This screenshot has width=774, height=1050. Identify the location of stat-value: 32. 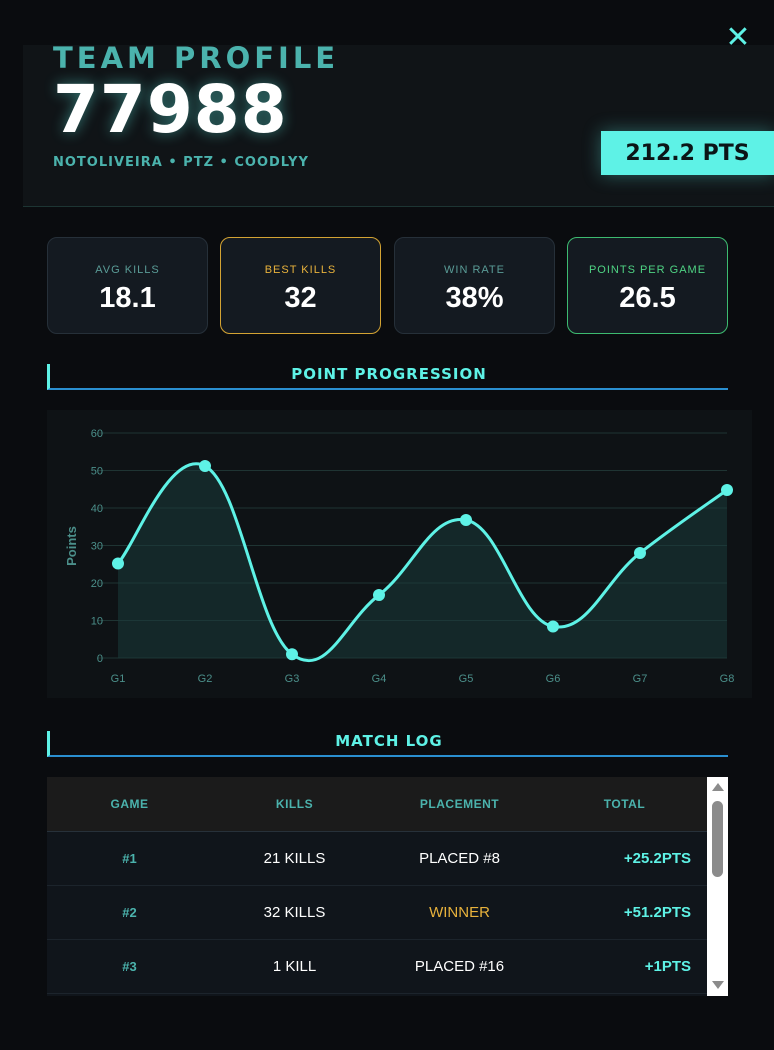
(300, 298).